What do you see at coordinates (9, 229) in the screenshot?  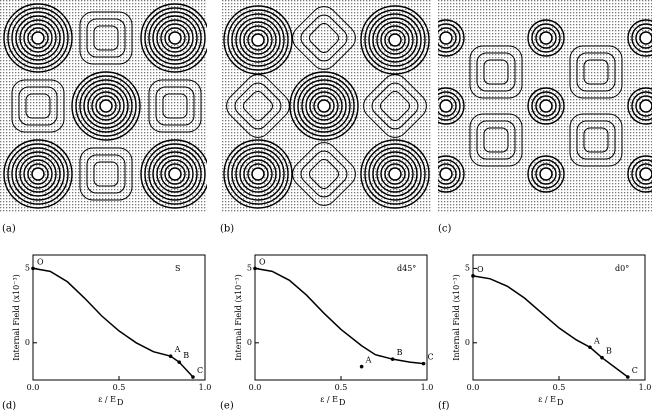 I see `panel-label: (a)` at bounding box center [9, 229].